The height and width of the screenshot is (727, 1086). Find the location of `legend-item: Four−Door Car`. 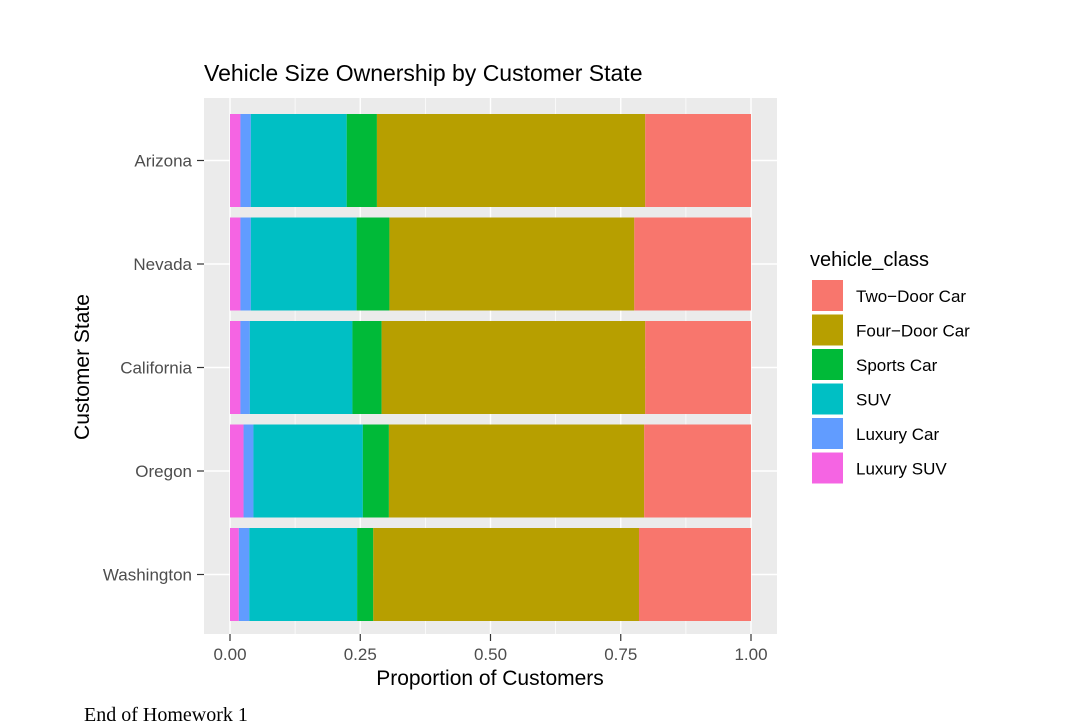

legend-item: Four−Door Car is located at coordinates (891, 330).